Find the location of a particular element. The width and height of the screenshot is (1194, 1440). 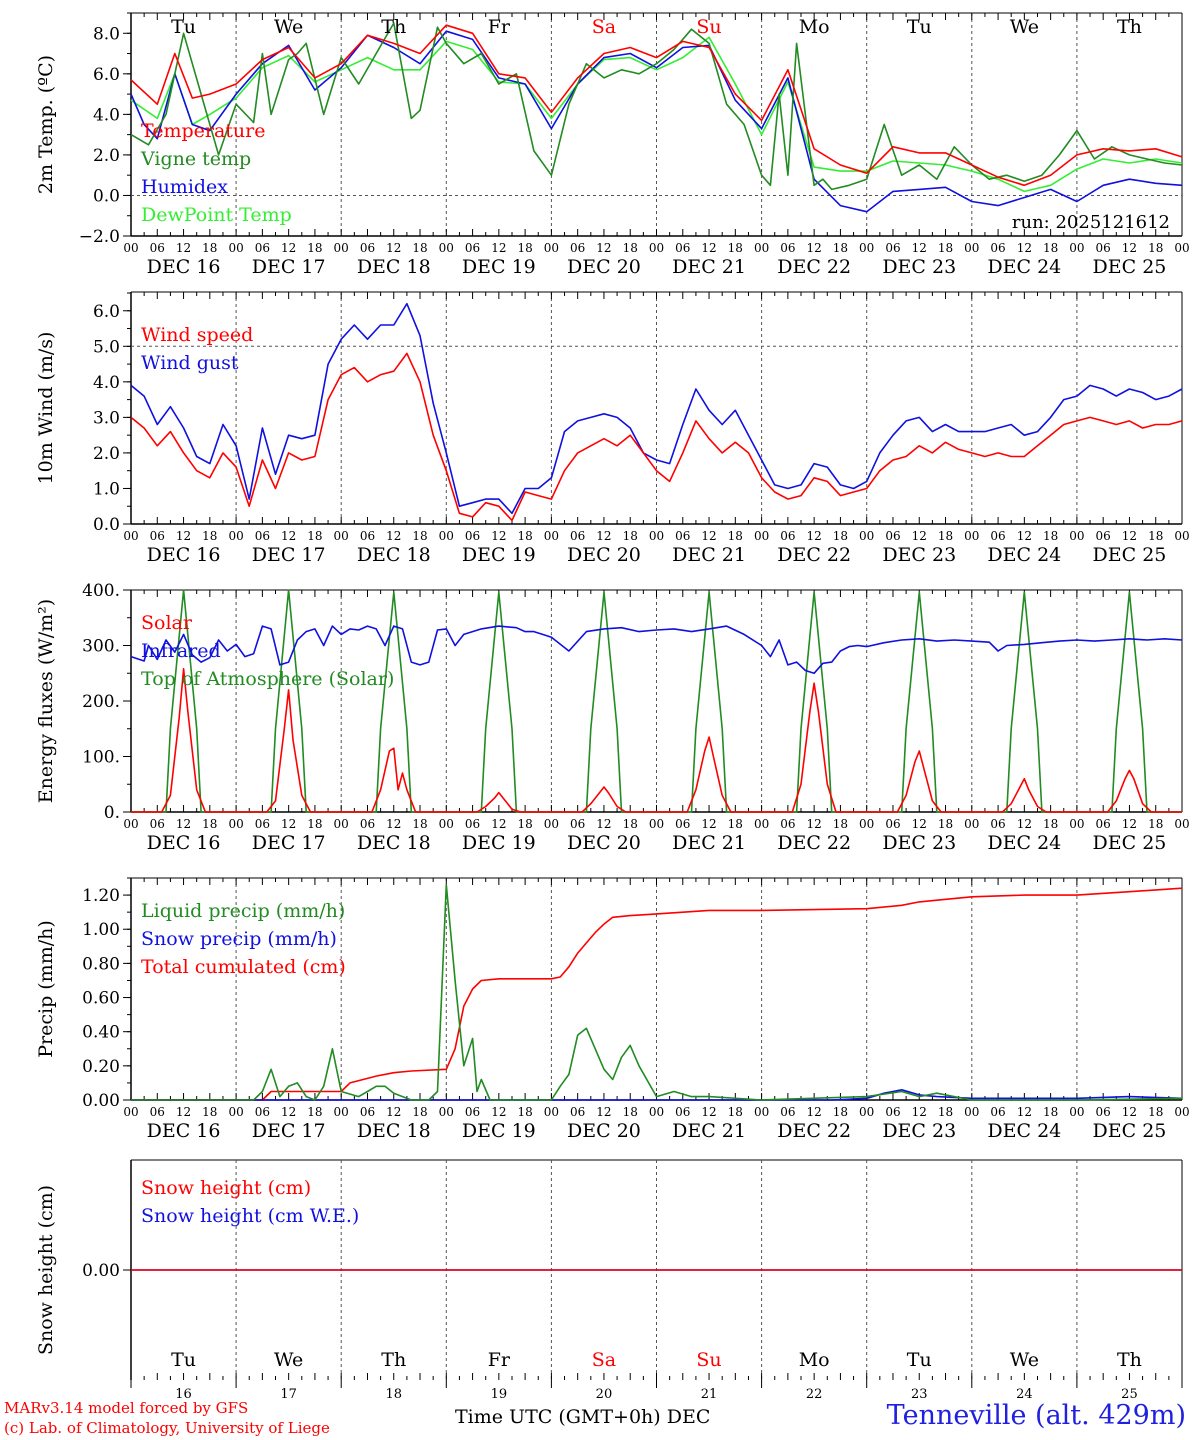

weekday-label-top: Fr is located at coordinates (499, 27).